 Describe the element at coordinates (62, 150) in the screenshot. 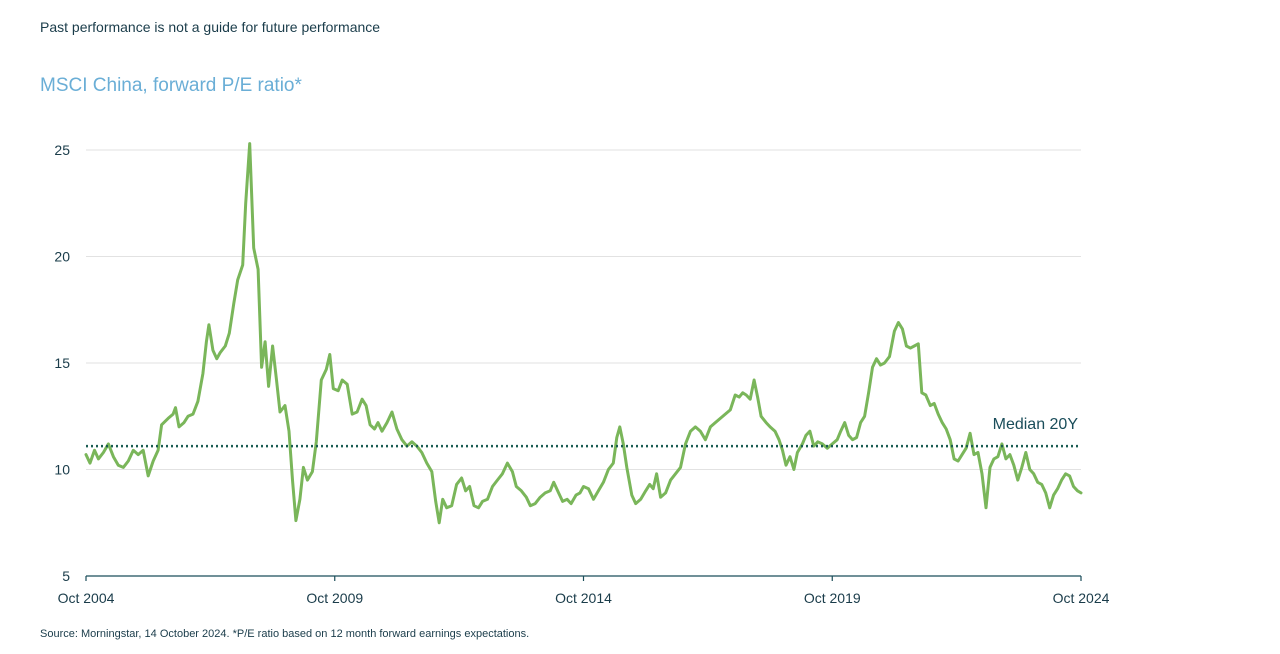

I see `y-tick-label-25: 25` at that location.